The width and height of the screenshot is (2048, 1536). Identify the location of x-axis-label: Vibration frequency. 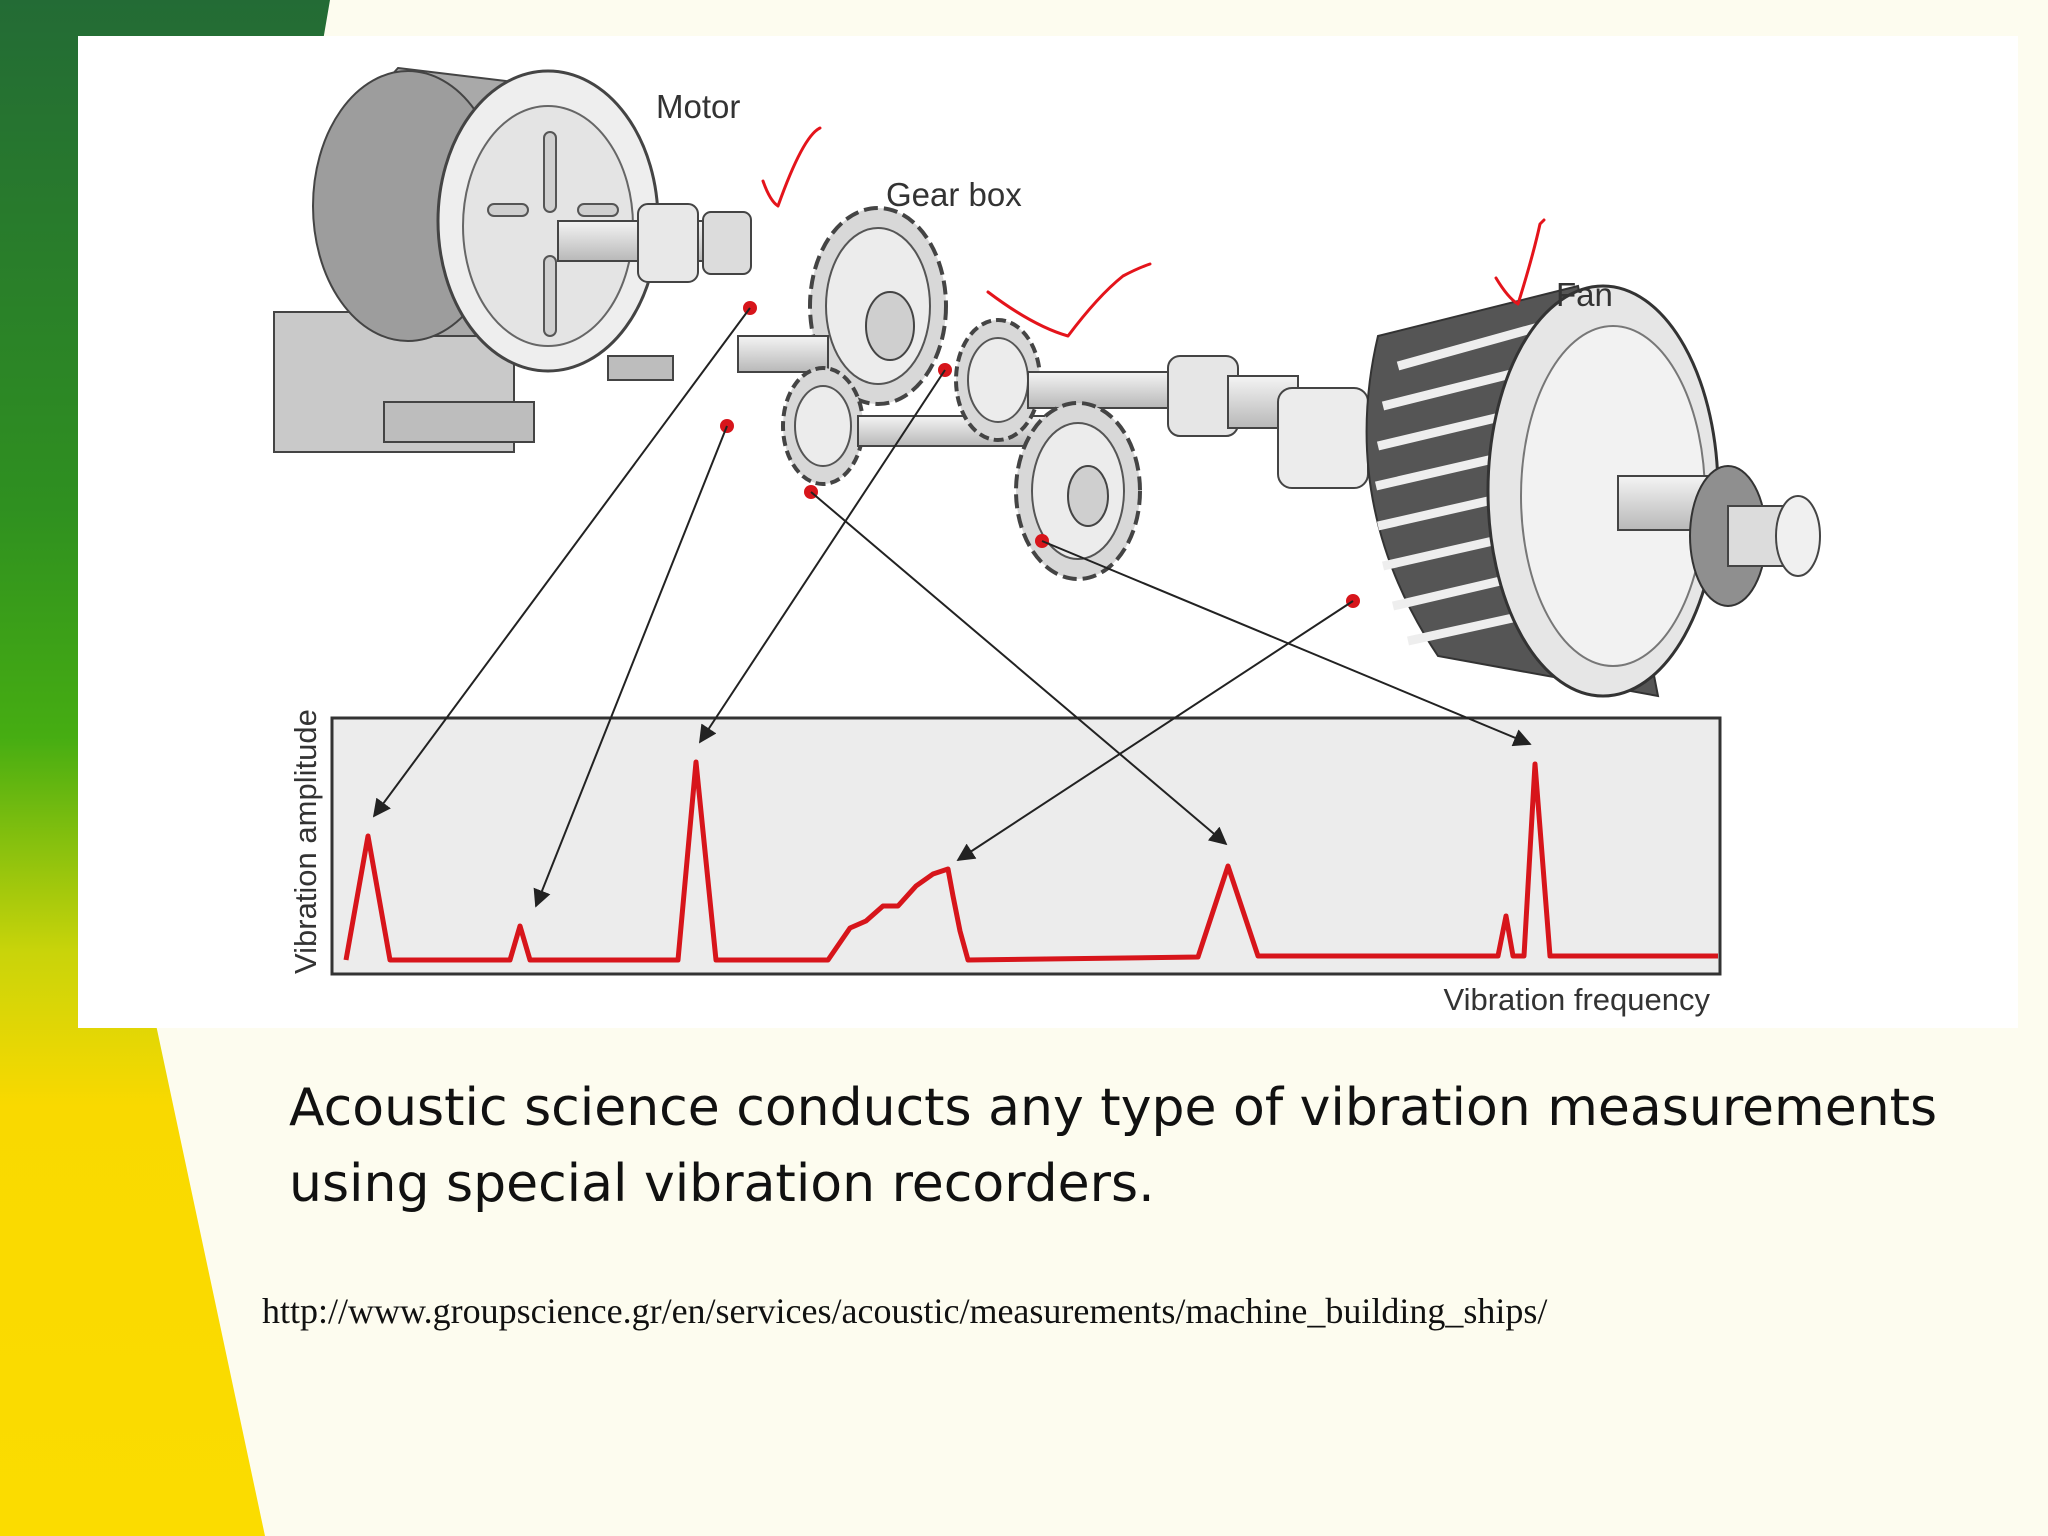
(1576, 999).